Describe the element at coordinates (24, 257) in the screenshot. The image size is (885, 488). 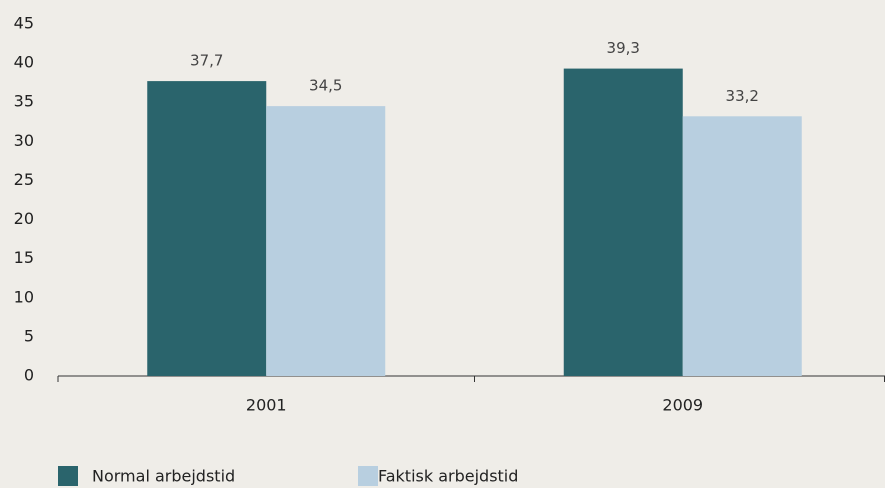
I see `y-tick-label: 15` at that location.